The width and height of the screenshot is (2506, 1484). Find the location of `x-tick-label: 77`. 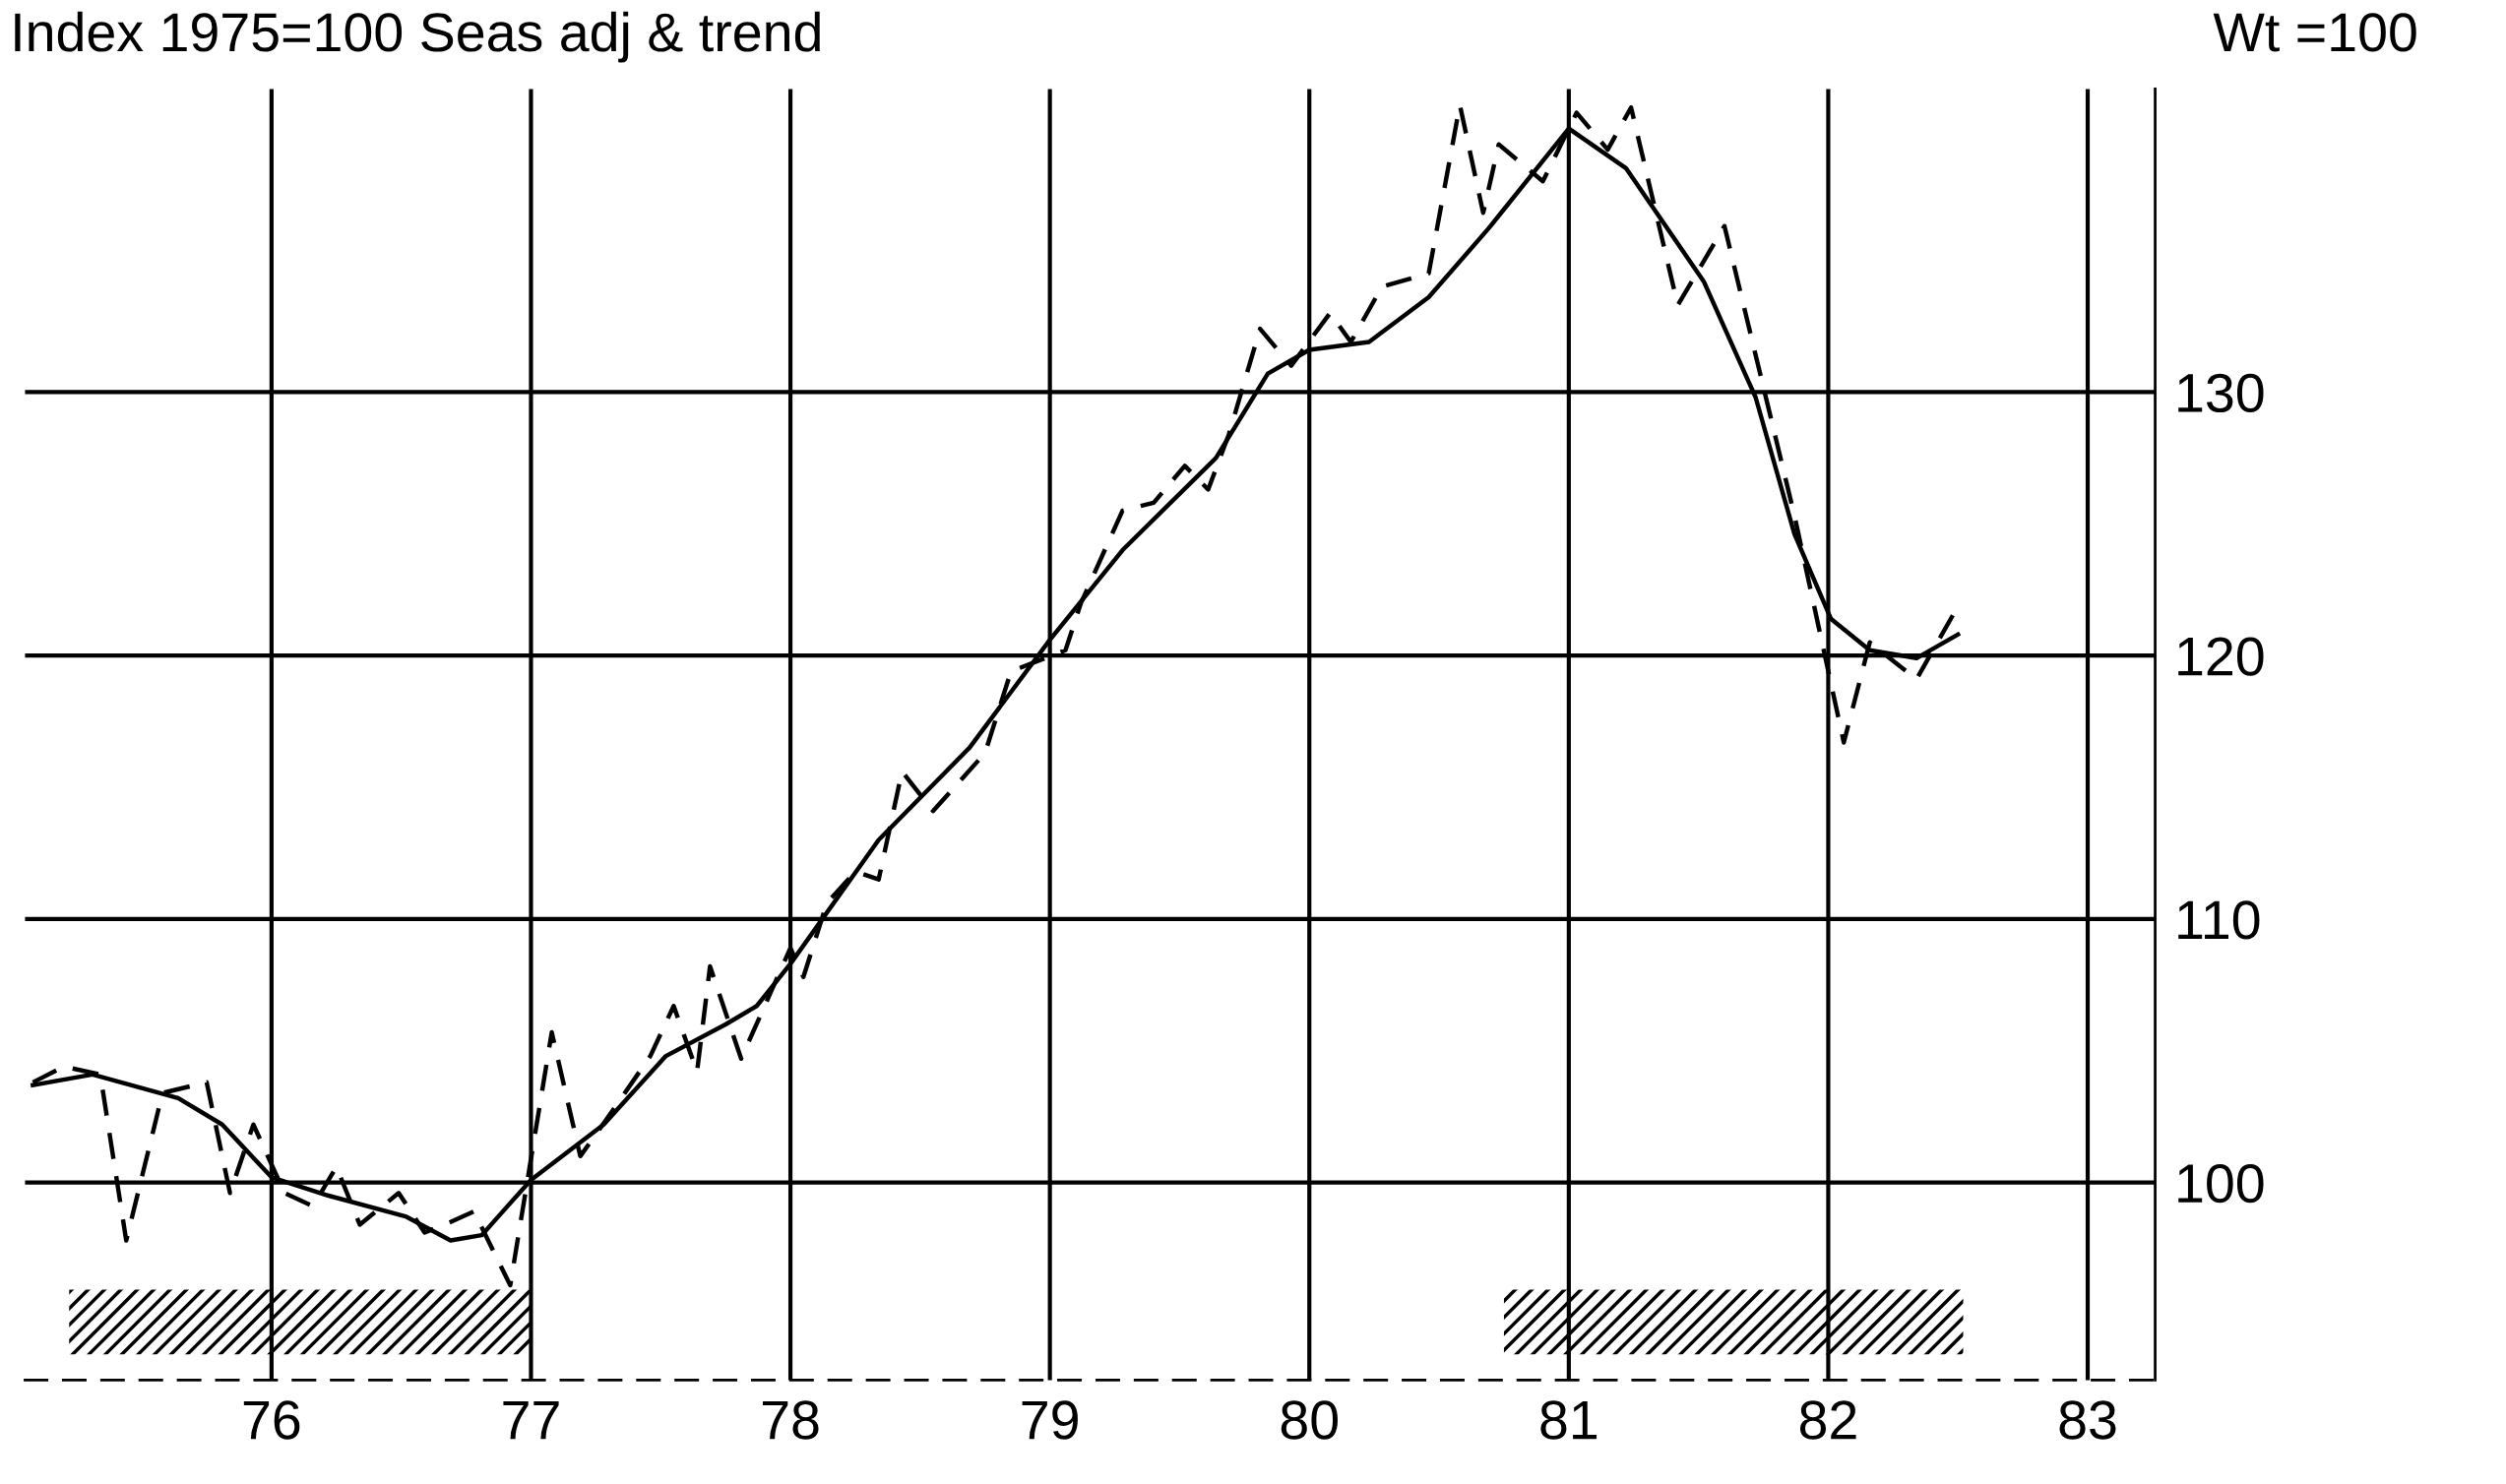

x-tick-label: 77 is located at coordinates (531, 1420).